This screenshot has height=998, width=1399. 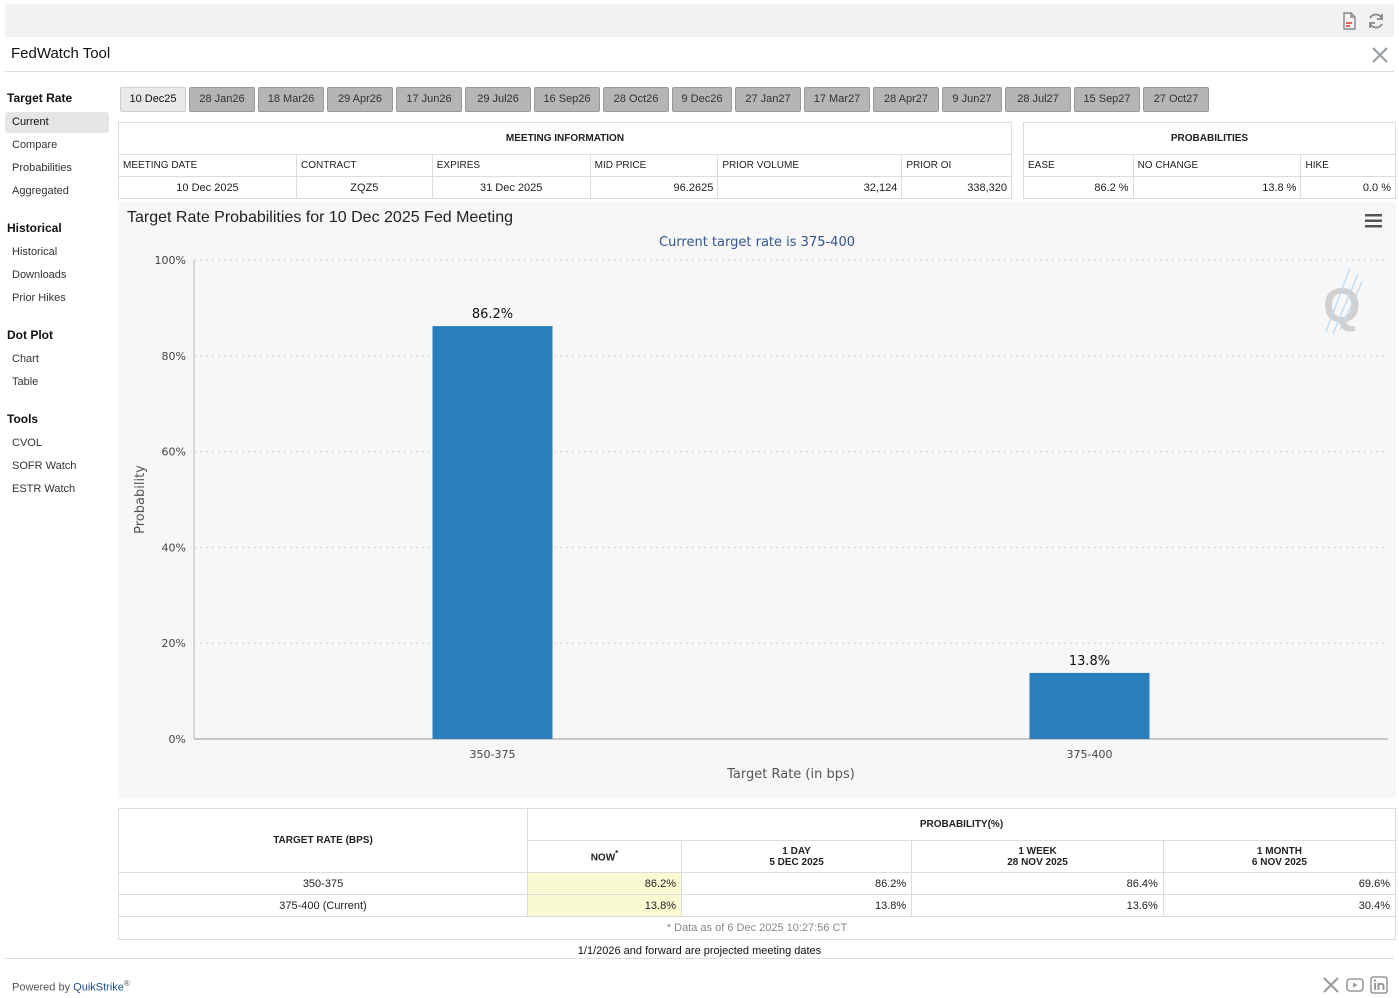 I want to click on tab-29-jul26: 29 Jul26, so click(x=498, y=99).